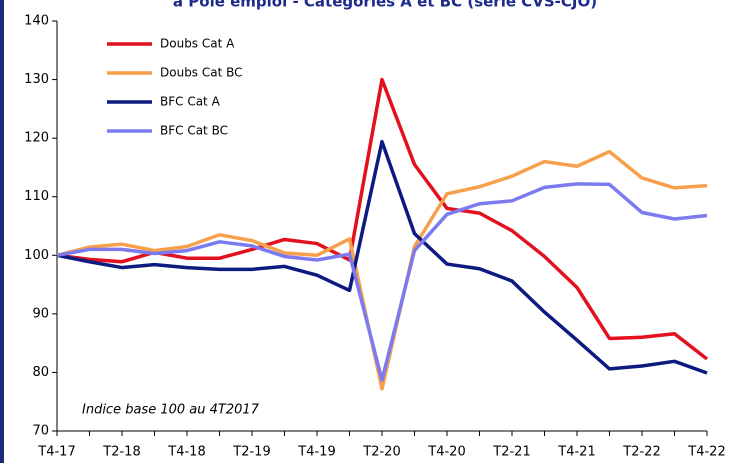 The image size is (731, 463). Describe the element at coordinates (381, 452) in the screenshot. I see `x-tick-label: T2-20` at that location.